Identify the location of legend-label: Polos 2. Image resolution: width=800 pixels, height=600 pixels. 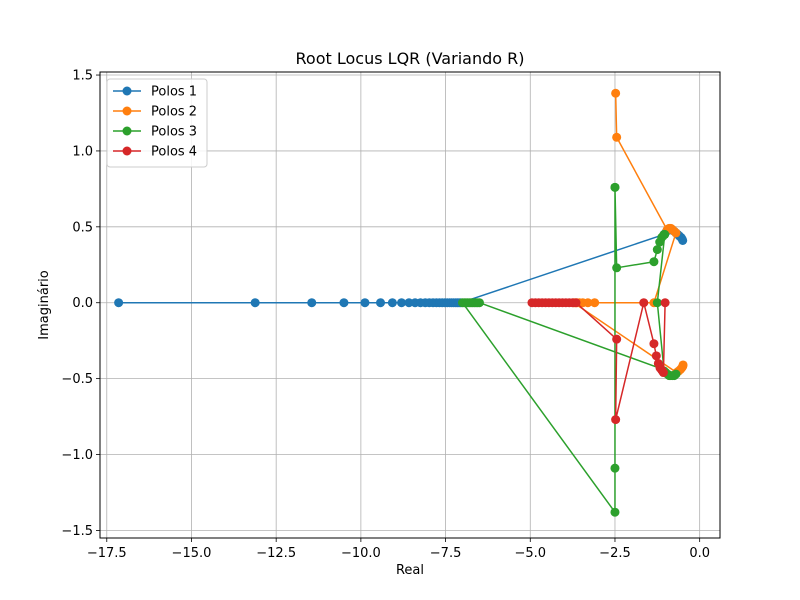
(174, 112).